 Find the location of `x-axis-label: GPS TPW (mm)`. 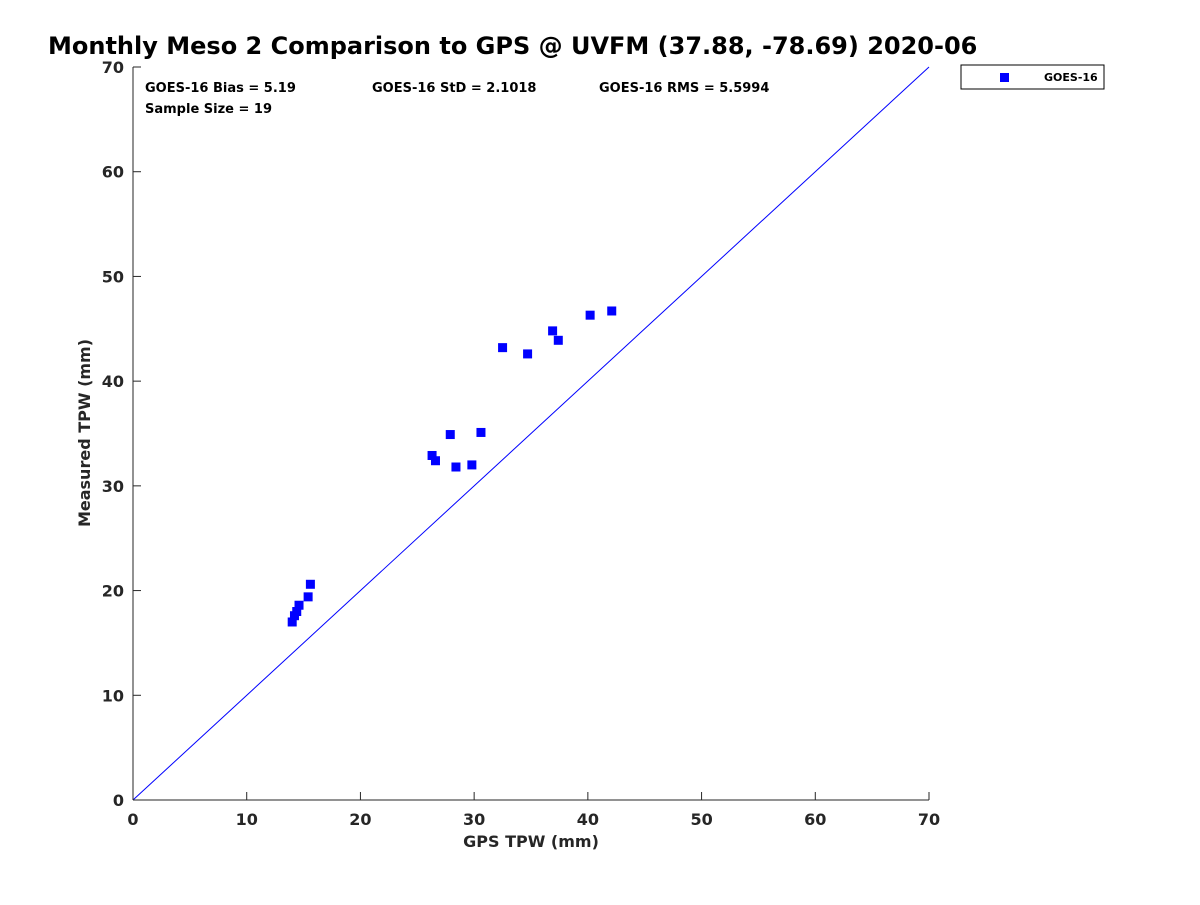

x-axis-label: GPS TPW (mm) is located at coordinates (531, 841).